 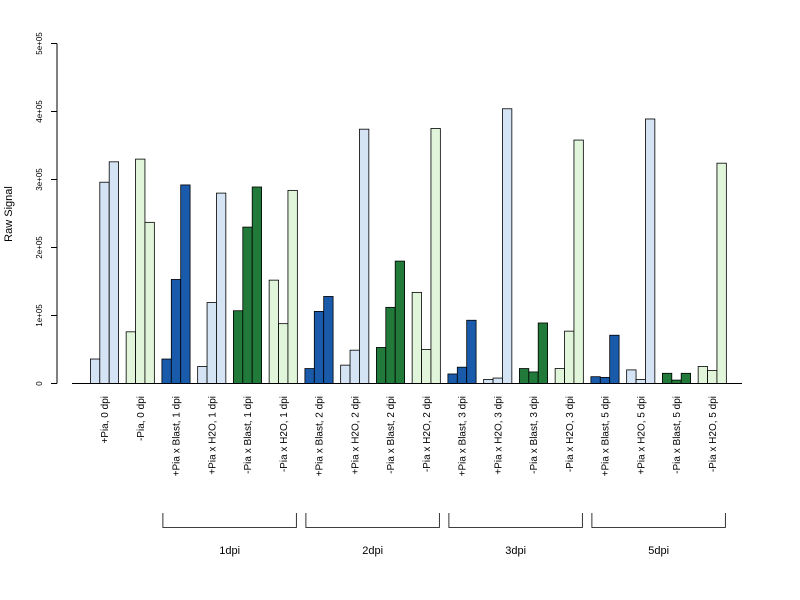 I want to click on category-label: +Pia x H2O, 3 dpi, so click(x=498, y=435).